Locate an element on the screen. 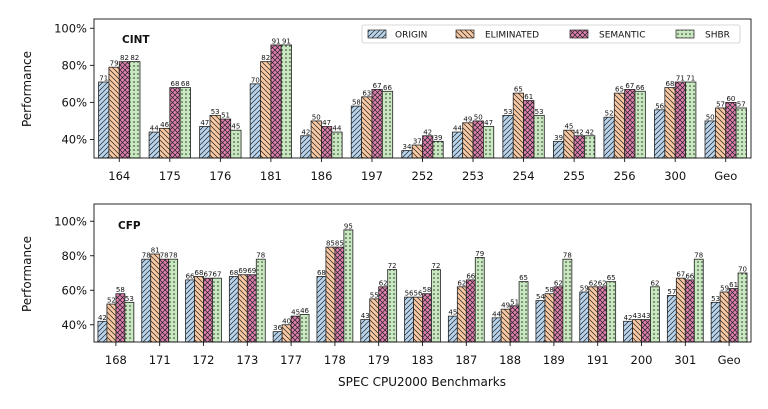 The width and height of the screenshot is (768, 409). cfp-data-label-shbr-191: 65 is located at coordinates (611, 278).